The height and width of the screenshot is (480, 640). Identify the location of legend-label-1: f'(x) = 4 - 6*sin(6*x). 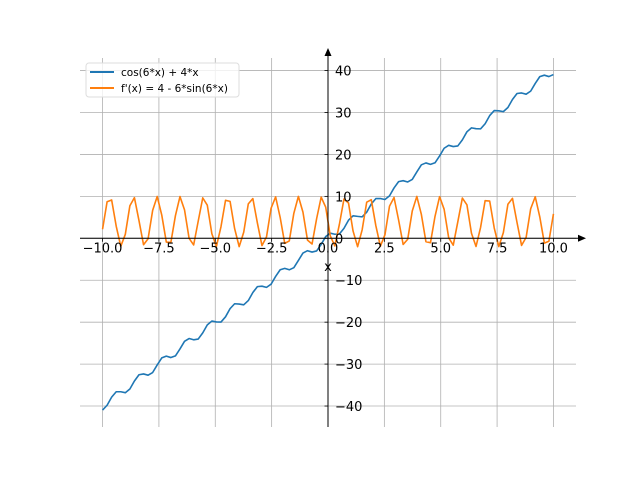
(174, 89).